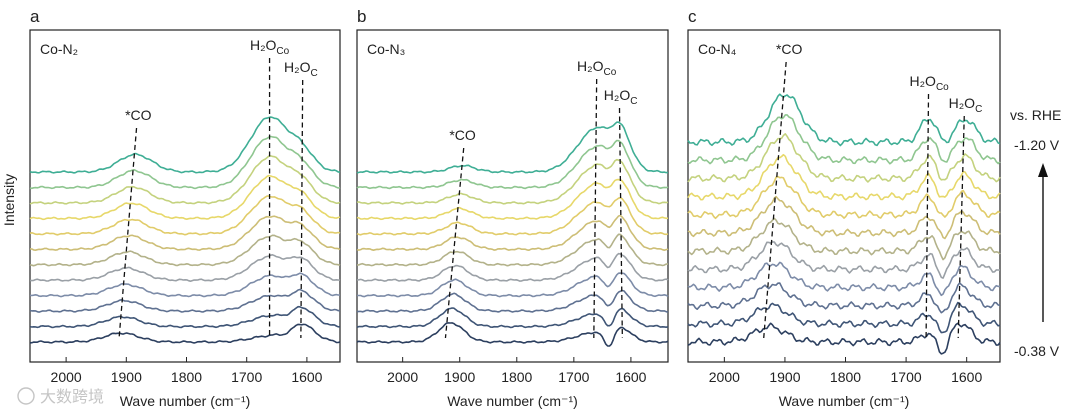 The height and width of the screenshot is (416, 1080). I want to click on potential-arrow-icon, so click(1043, 170).